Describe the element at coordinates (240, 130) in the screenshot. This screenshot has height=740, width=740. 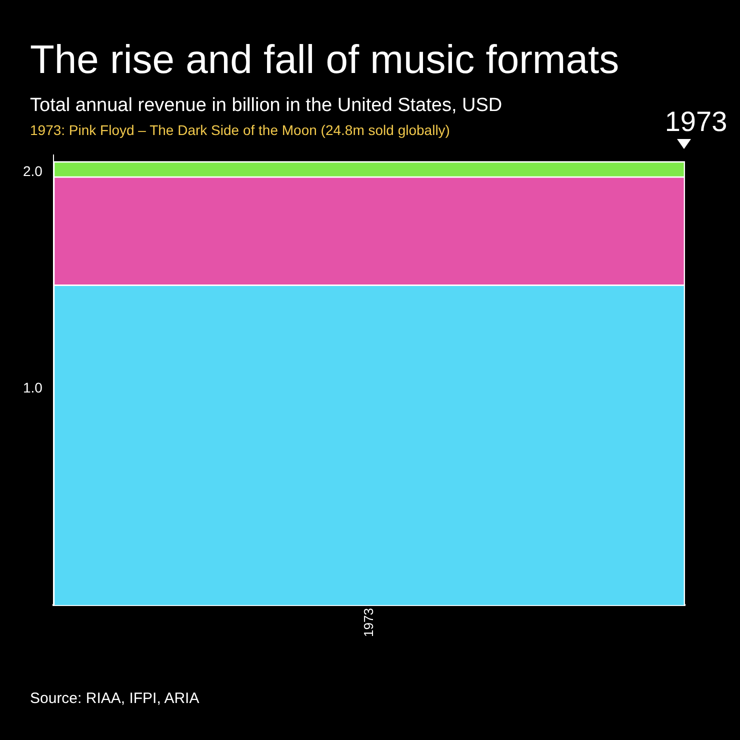
I see `text: 1973: Pink Floyd – The Dark Side of the Moon (24.8m sold globally)` at that location.